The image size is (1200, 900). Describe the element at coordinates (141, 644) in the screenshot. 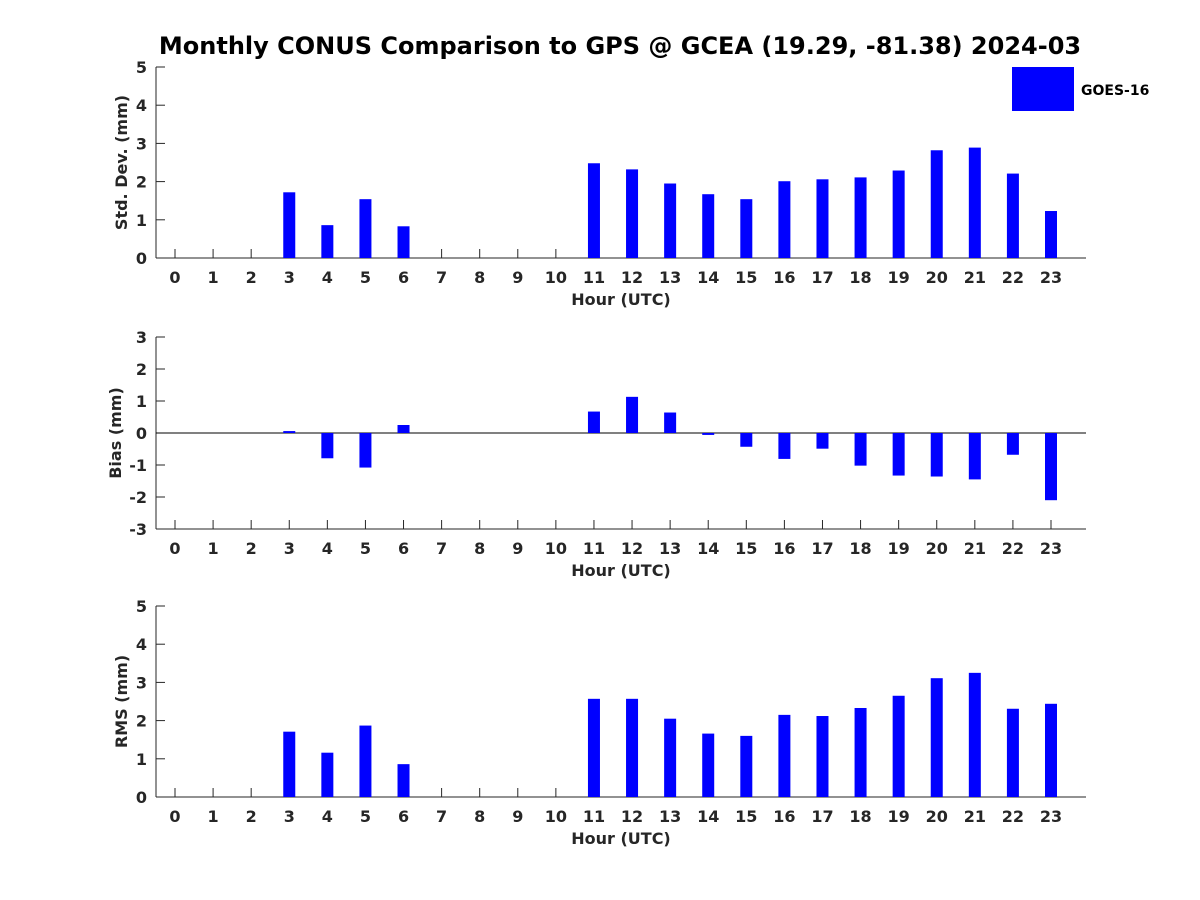

I see `y-tick-label: 4` at that location.